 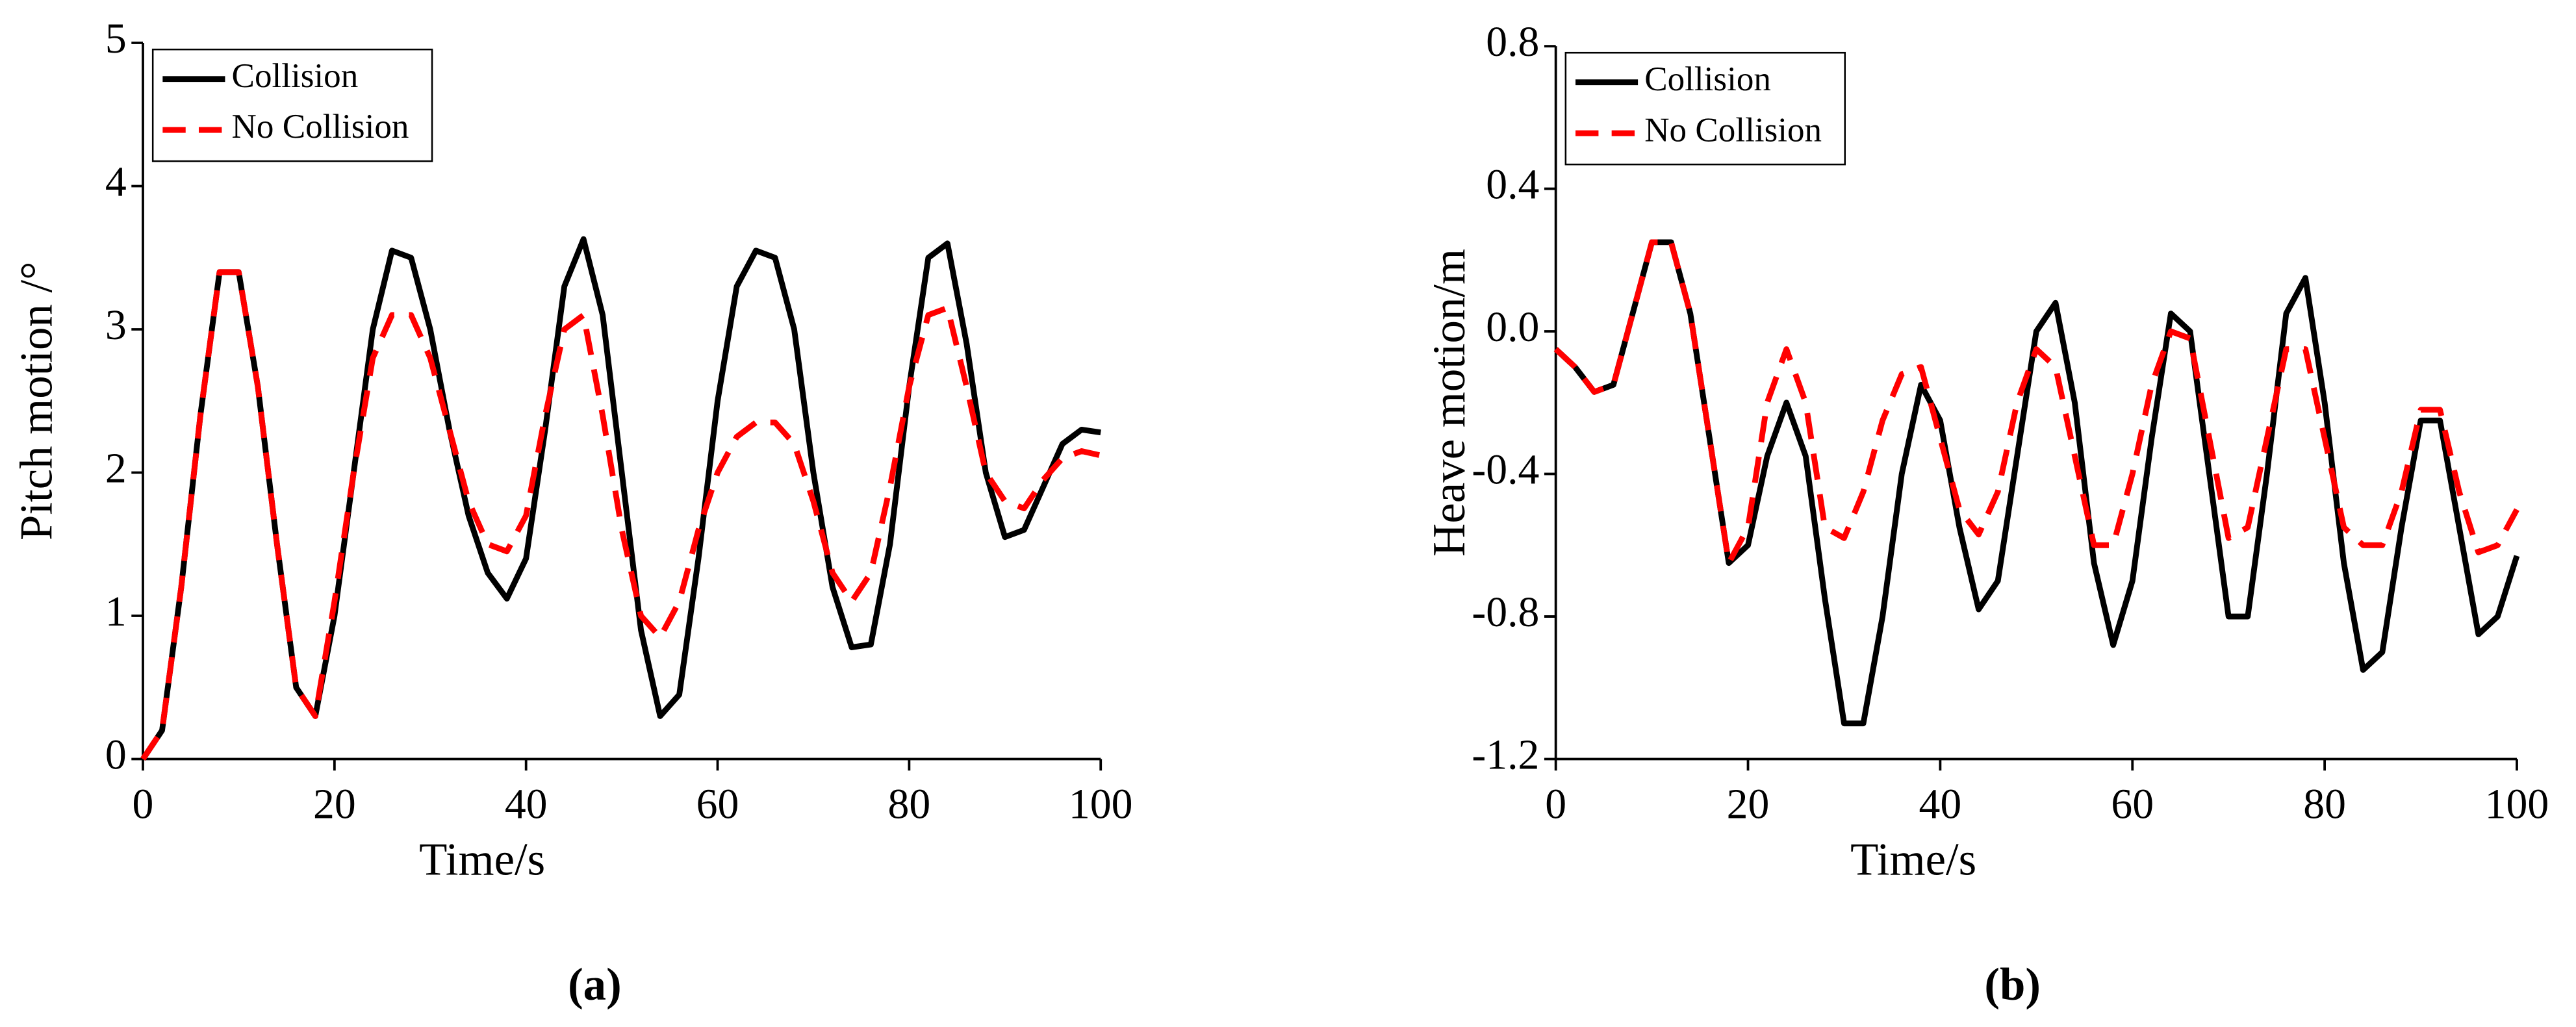 I want to click on y-tick-label: 5, so click(x=116, y=38).